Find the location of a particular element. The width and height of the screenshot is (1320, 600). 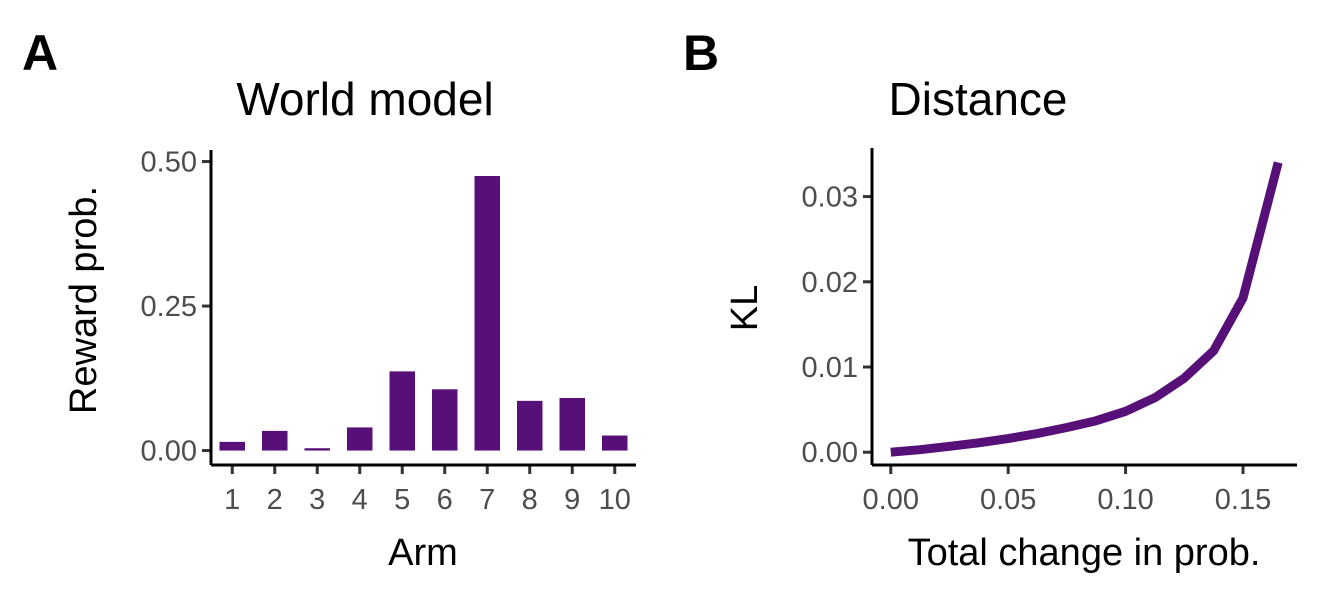

x-tick-label-0: 0.00 is located at coordinates (891, 500).